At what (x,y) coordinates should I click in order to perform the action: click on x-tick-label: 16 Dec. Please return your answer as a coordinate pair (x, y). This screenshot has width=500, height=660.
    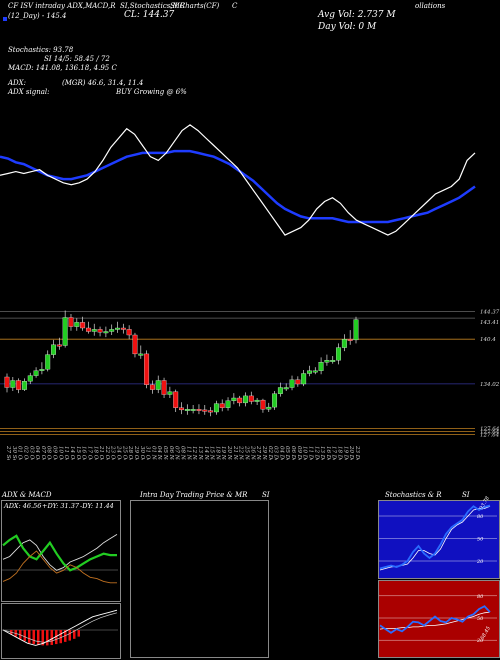
    Looking at the image, I should click on (328, 453).